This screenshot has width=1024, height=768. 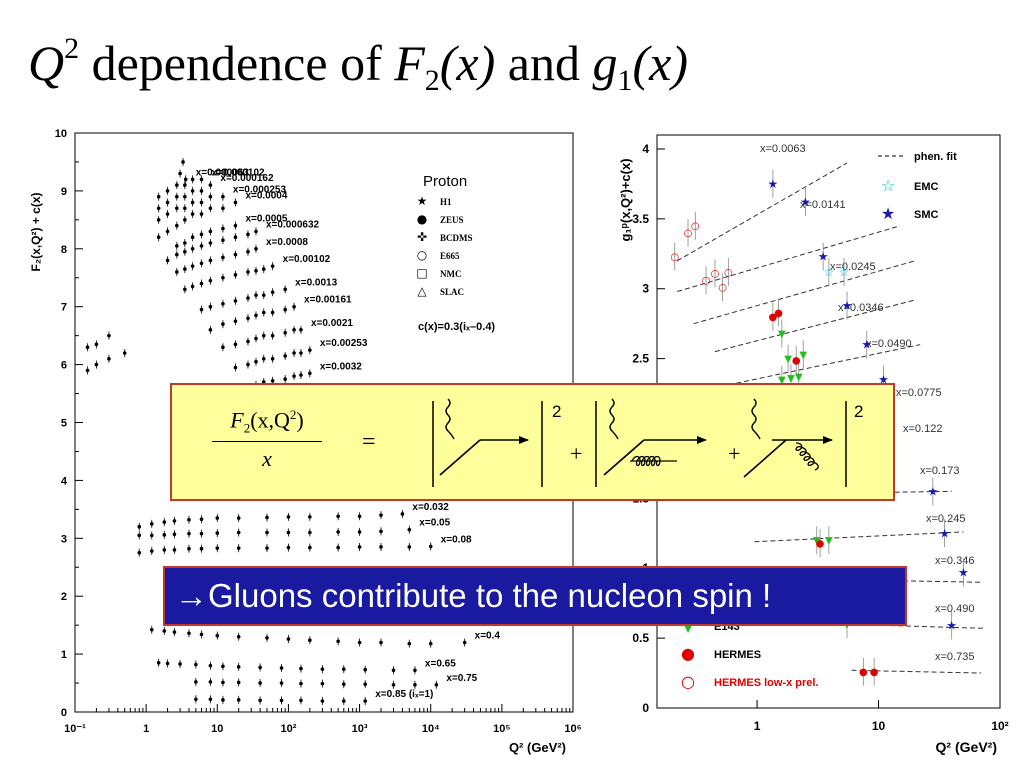 What do you see at coordinates (756, 419) in the screenshot?
I see `photon-line-icon` at bounding box center [756, 419].